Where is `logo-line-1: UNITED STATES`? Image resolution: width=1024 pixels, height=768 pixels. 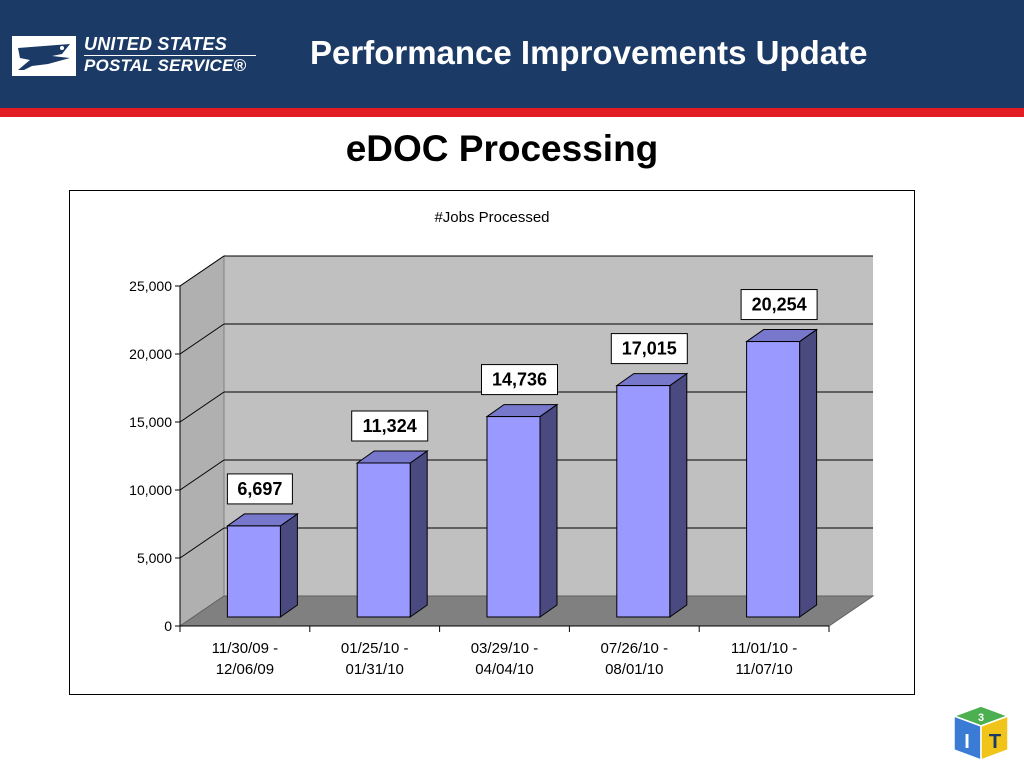
logo-line-1: UNITED STATES is located at coordinates (155, 44).